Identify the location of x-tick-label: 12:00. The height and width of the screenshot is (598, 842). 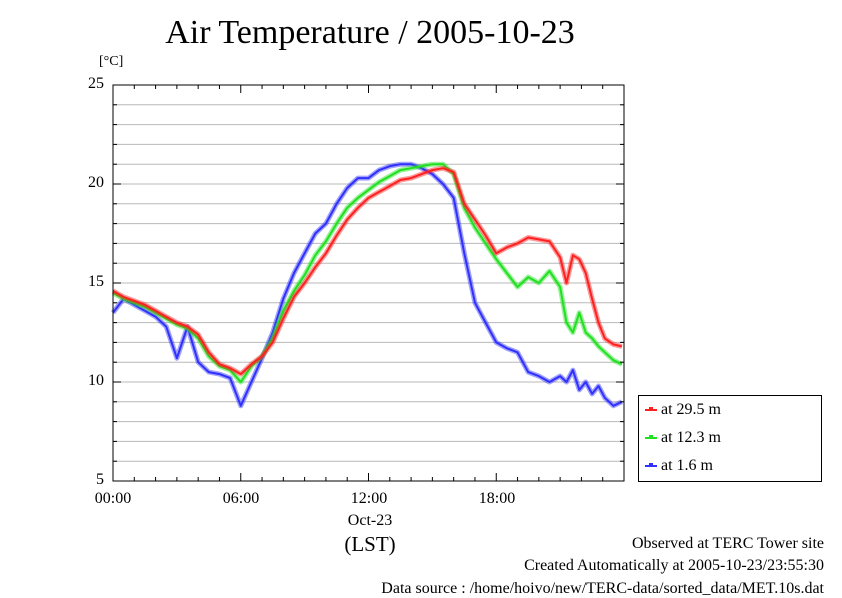
(369, 498).